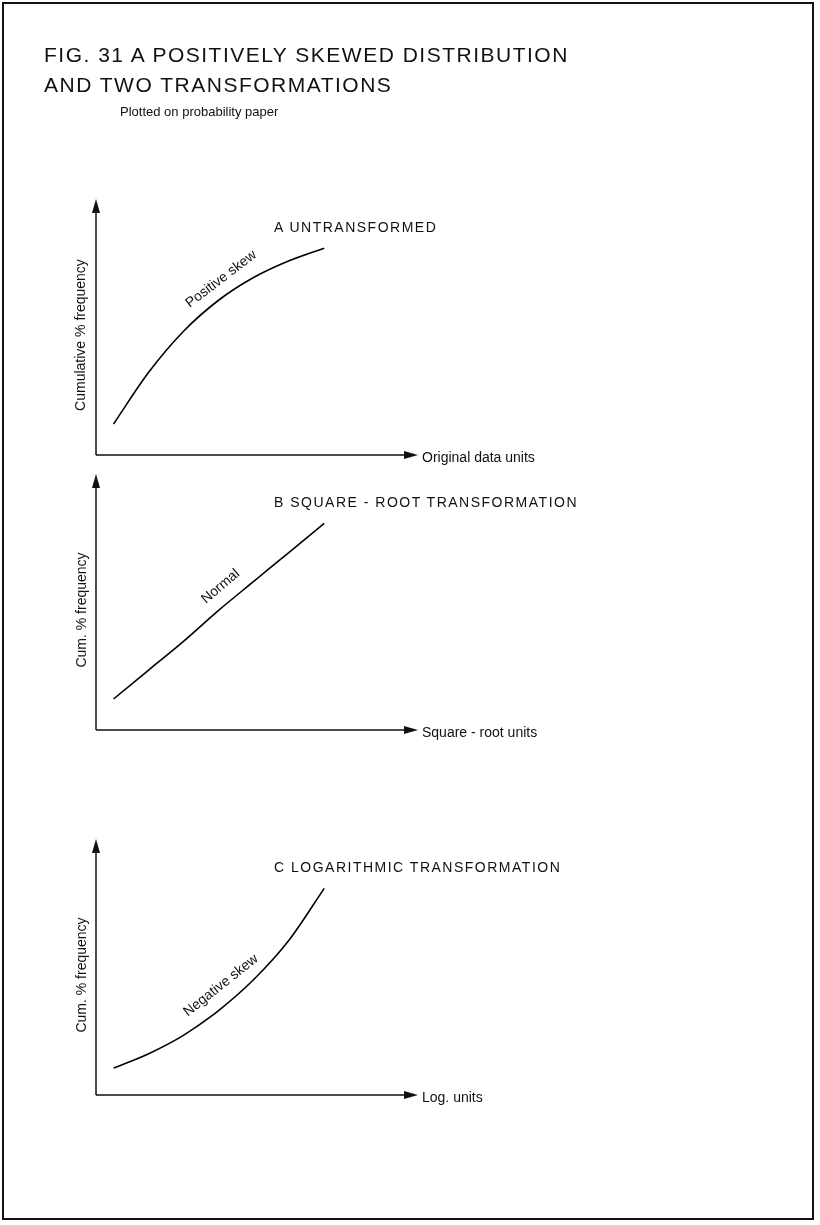 Image resolution: width=820 pixels, height=1225 pixels. Describe the element at coordinates (478, 457) in the screenshot. I see `x-axis-title: Original data units` at that location.